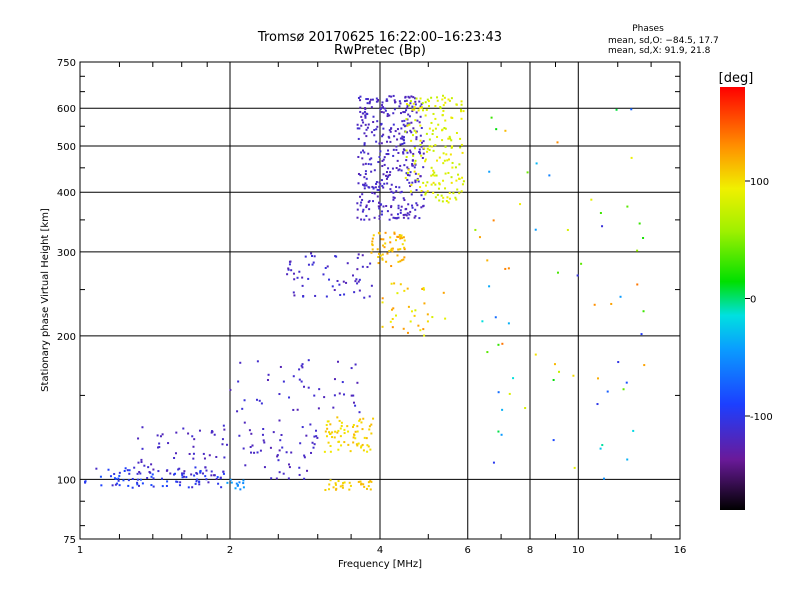  Describe the element at coordinates (663, 41) in the screenshot. I see `phase-mean-o: mean, sd,O: −84.5, 17.7` at that location.